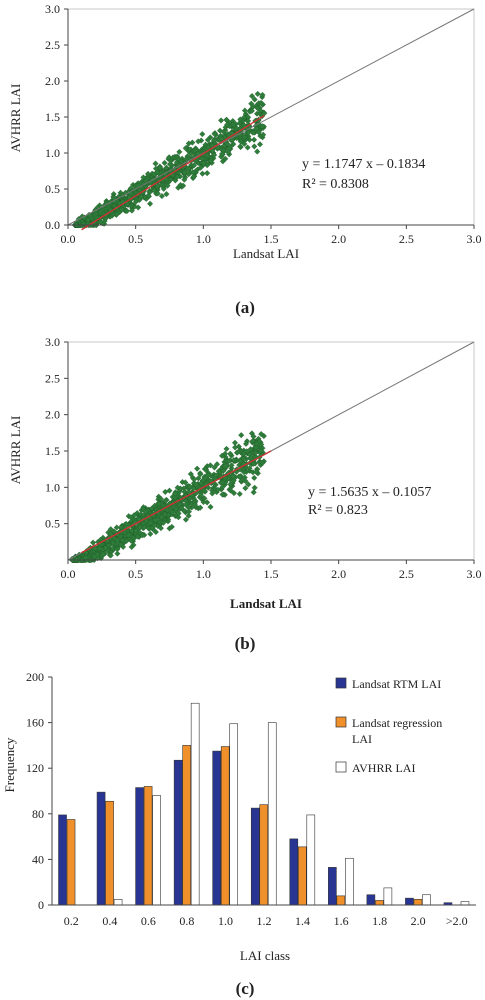  What do you see at coordinates (52, 45) in the screenshot?
I see `y-tick-label: 2.5` at bounding box center [52, 45].